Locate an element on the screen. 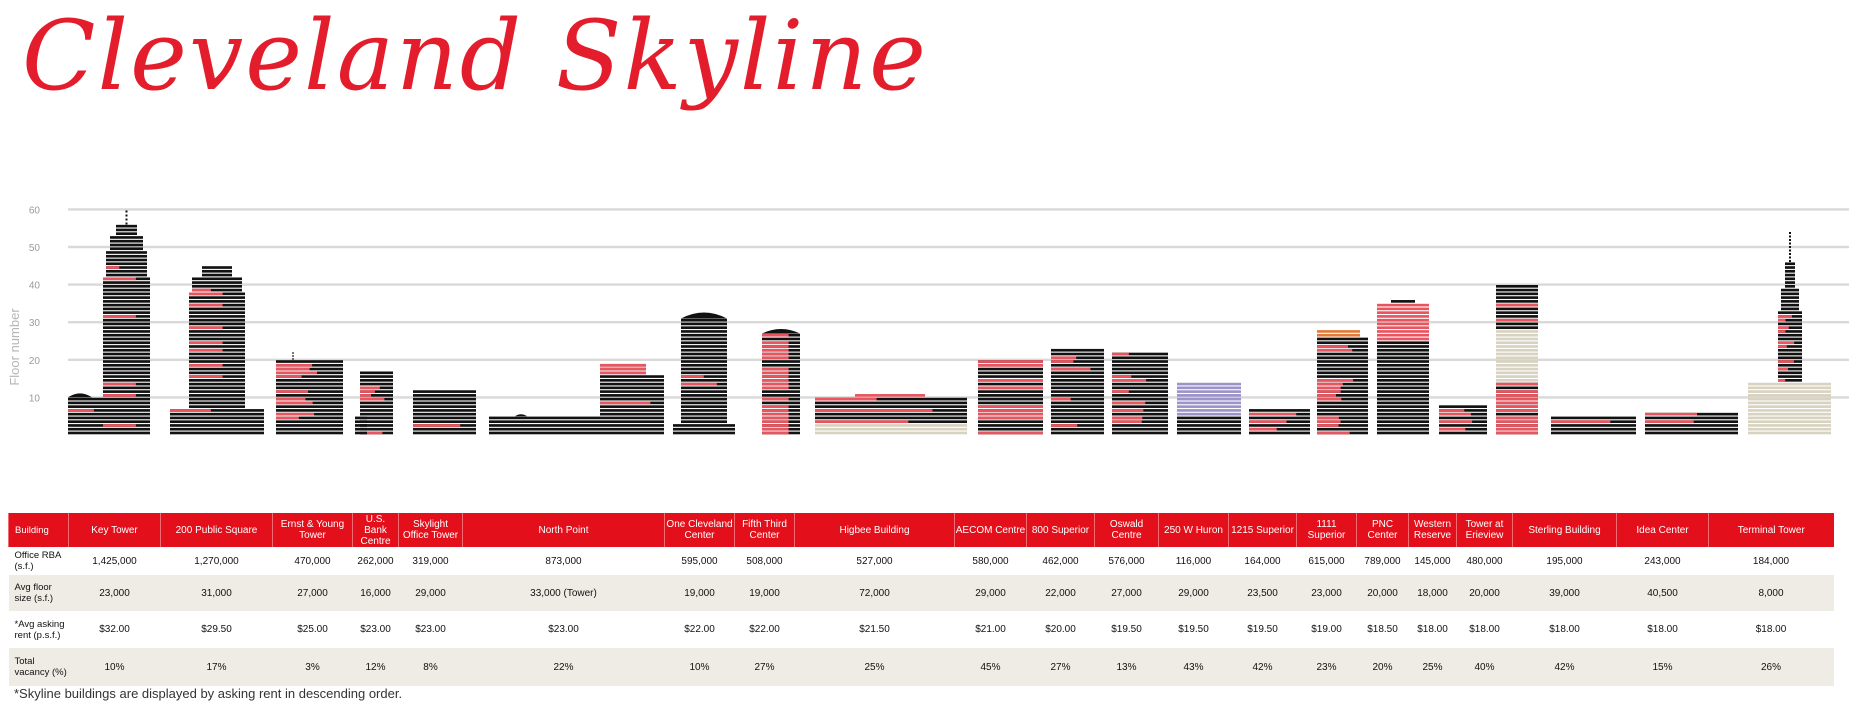  table-cell: 26% is located at coordinates (1771, 667).